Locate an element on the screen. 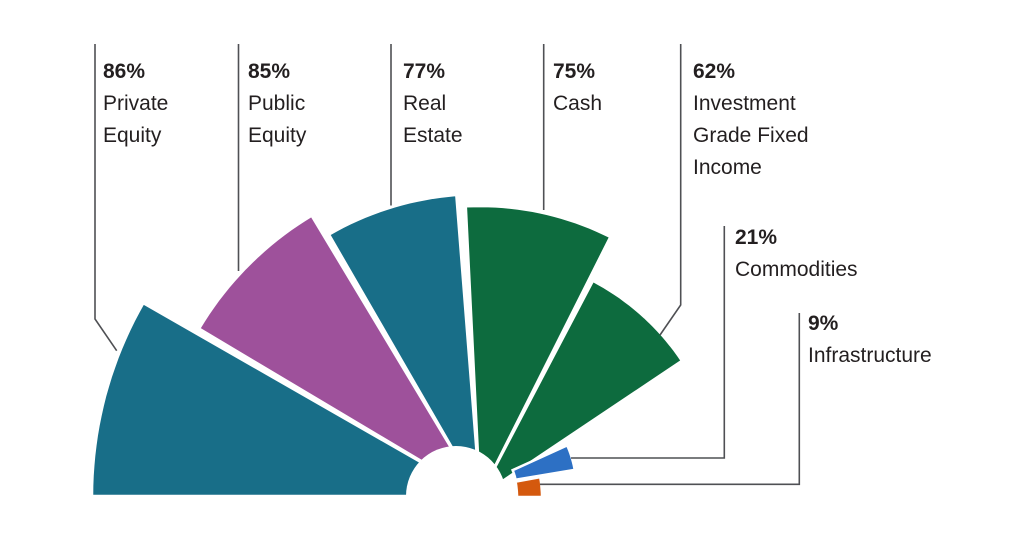 The image size is (1024, 554). label-real-estate: 77% Real Estate is located at coordinates (433, 104).